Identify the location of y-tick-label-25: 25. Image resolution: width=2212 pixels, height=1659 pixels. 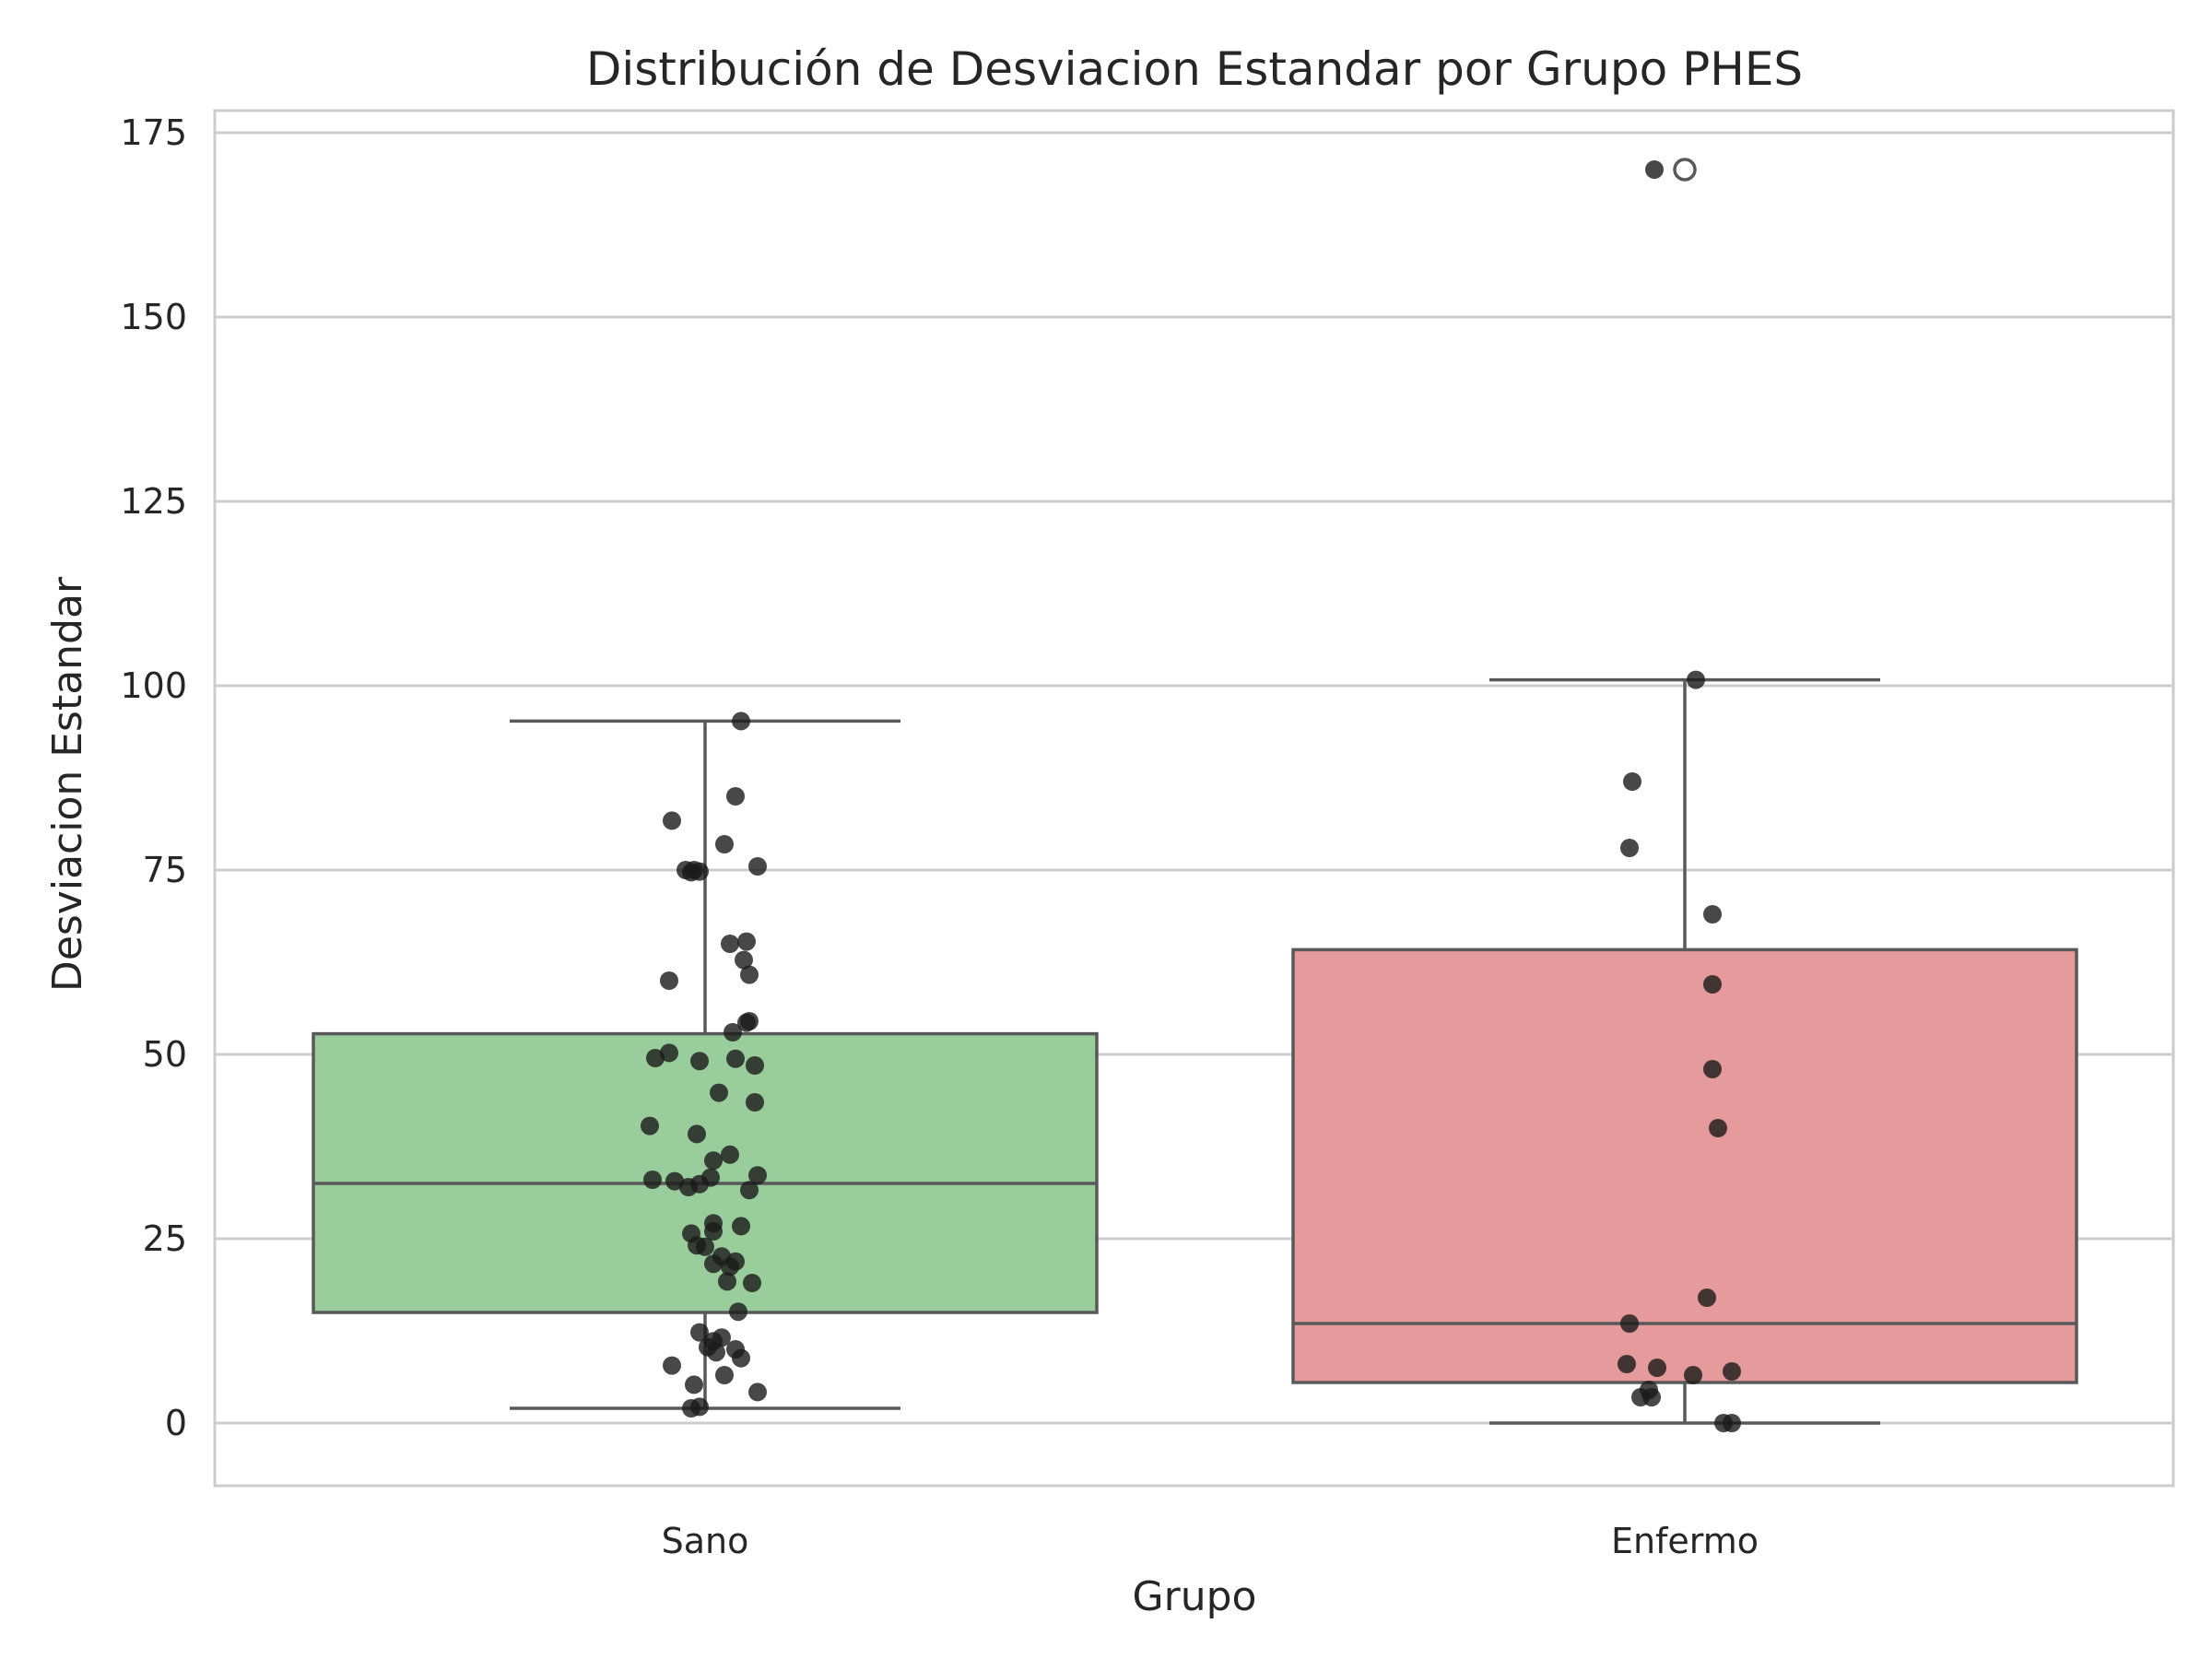
(165, 1238).